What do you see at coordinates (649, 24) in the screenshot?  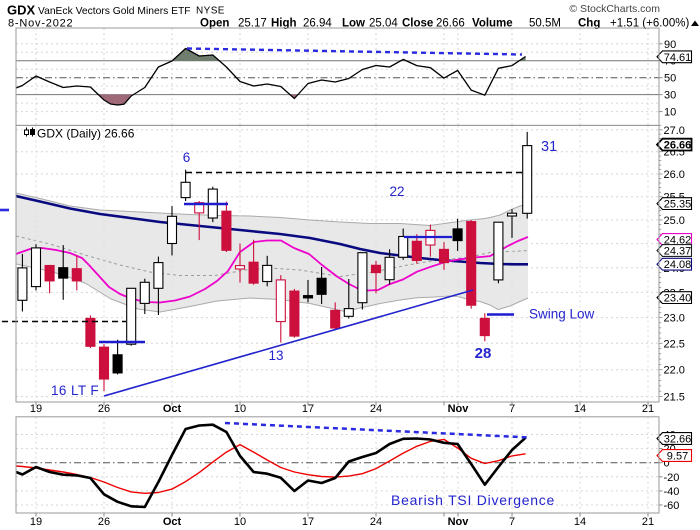 I see `svg-text: +1.51 (+6.00%)` at bounding box center [649, 24].